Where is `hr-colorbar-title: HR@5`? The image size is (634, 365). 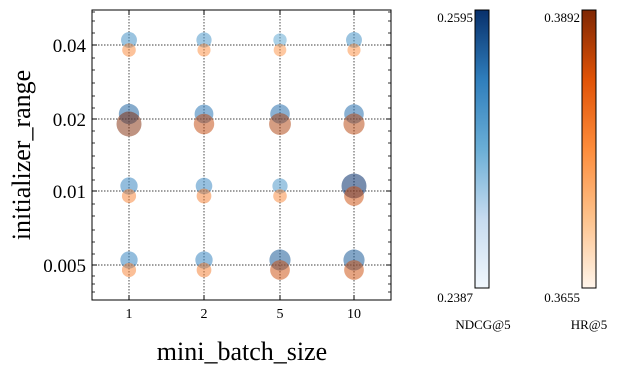 hr-colorbar-title: HR@5 is located at coordinates (589, 324).